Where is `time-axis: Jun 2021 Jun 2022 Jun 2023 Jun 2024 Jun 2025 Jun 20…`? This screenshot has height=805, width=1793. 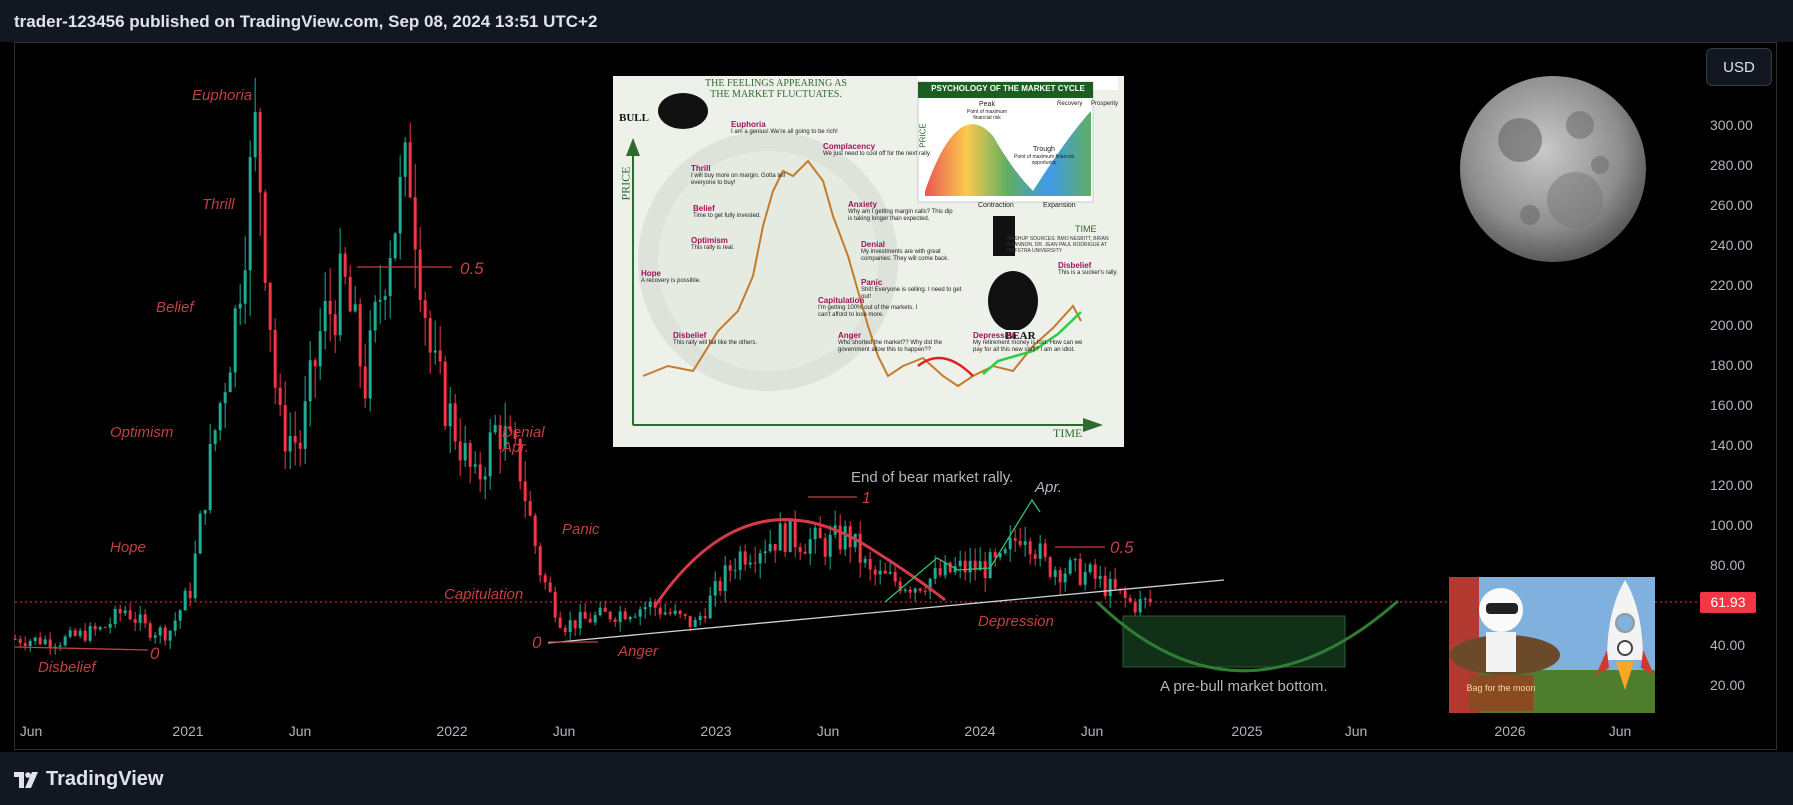 time-axis: Jun 2021 Jun 2022 Jun 2023 Jun 2024 Jun 2025 Jun 20… is located at coordinates (826, 731).